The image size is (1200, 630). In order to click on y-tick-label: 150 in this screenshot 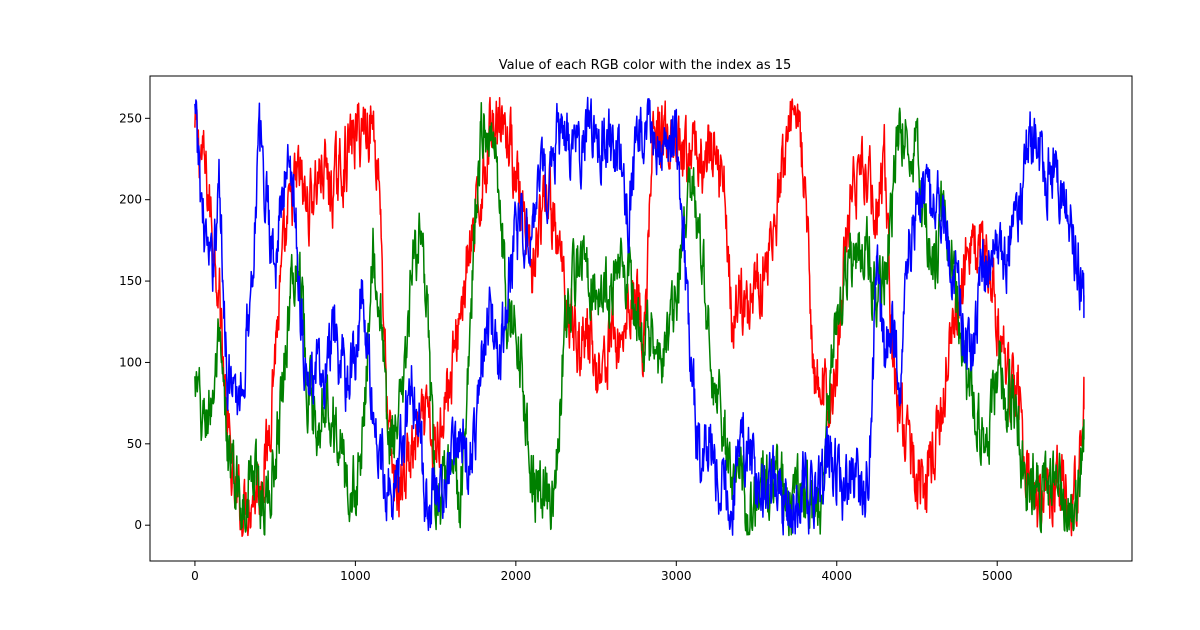, I will do `click(130, 281)`.